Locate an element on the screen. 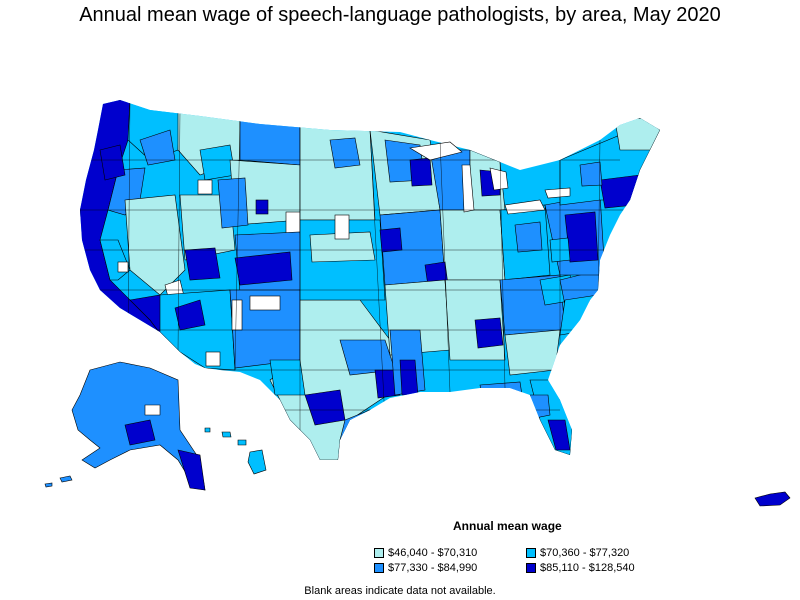 Image resolution: width=800 pixels, height=600 pixels. legend-item-tier-3: $77,330 - $84,990 is located at coordinates (425, 568).